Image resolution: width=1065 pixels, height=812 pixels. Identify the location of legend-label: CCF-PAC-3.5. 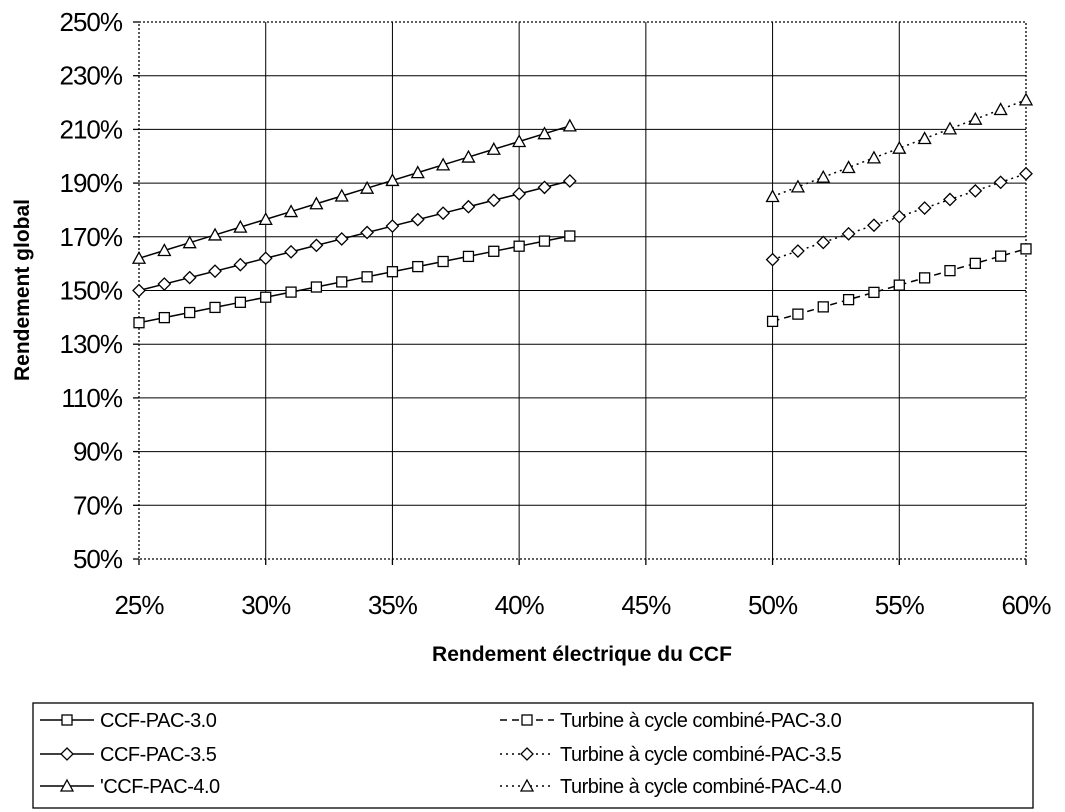
(158, 755).